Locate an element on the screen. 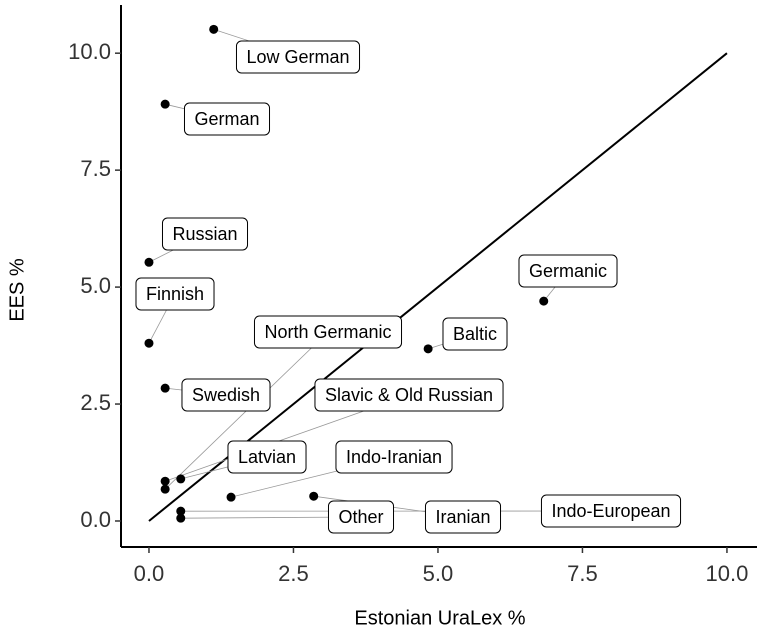 Image resolution: width=757 pixels, height=636 pixels. point-label: Indo-European is located at coordinates (610, 511).